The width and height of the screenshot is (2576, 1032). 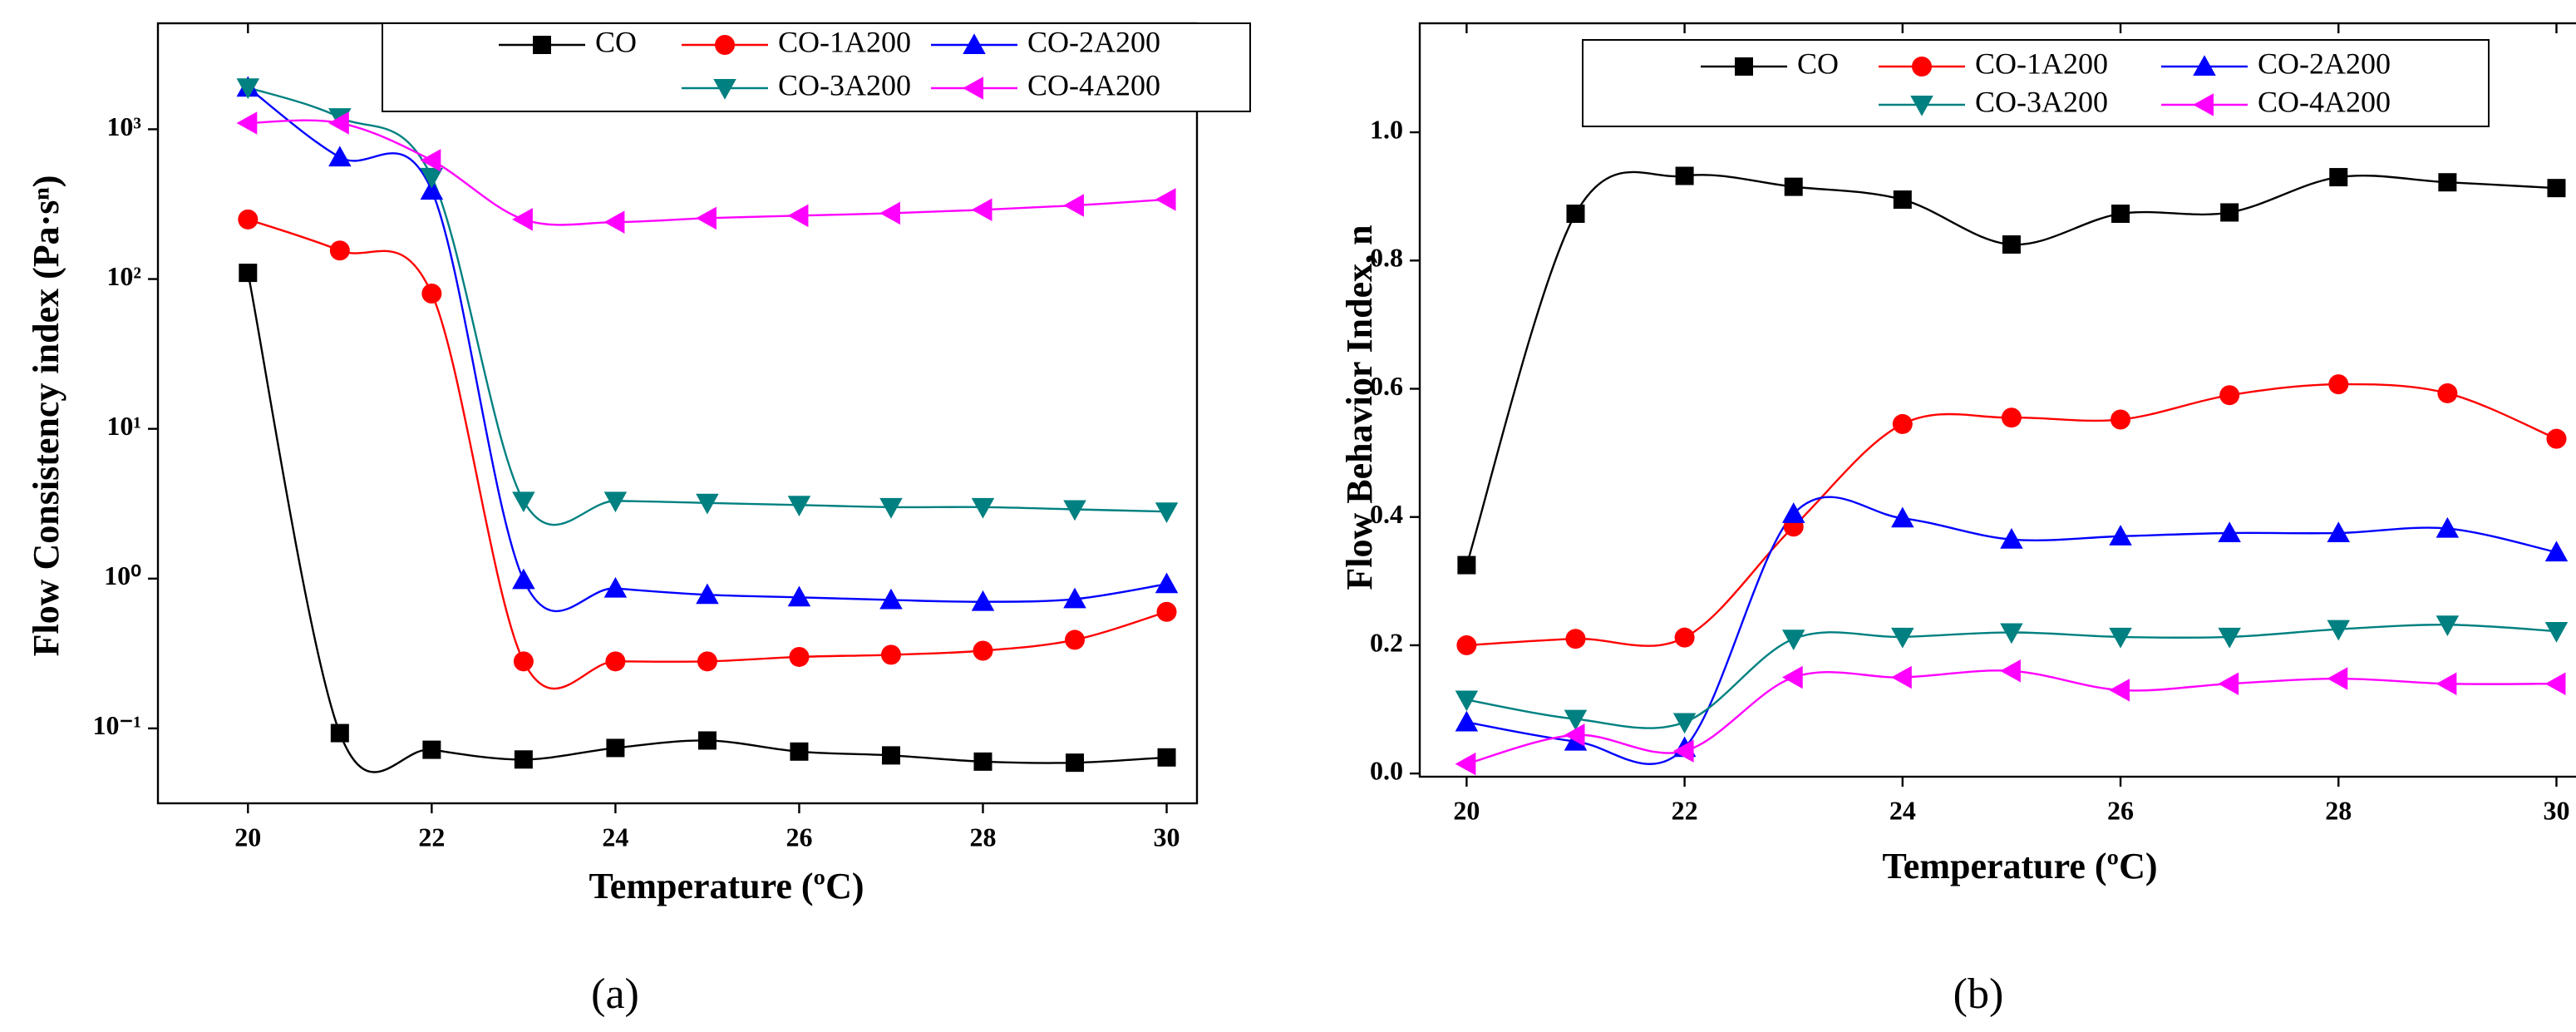 I want to click on y-tick-label: 0.8, so click(x=1386, y=258).